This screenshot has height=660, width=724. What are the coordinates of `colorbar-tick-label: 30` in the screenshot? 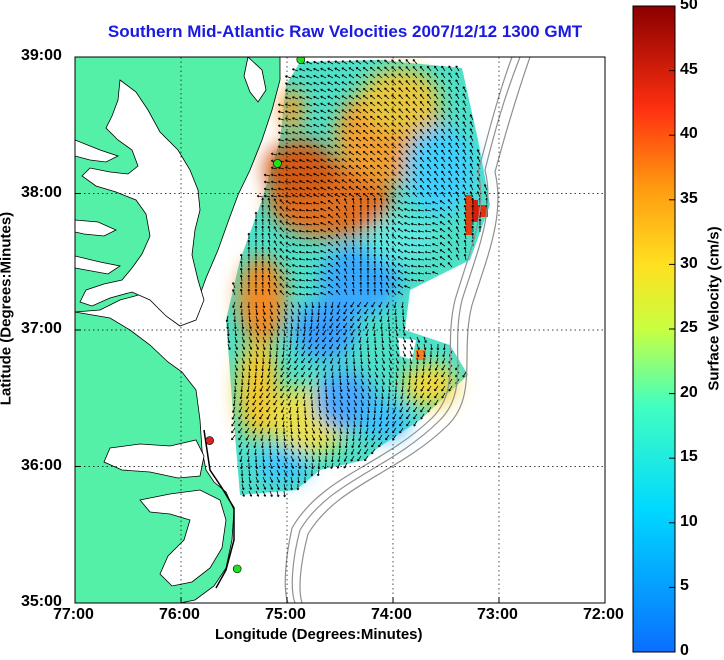 It's located at (689, 263).